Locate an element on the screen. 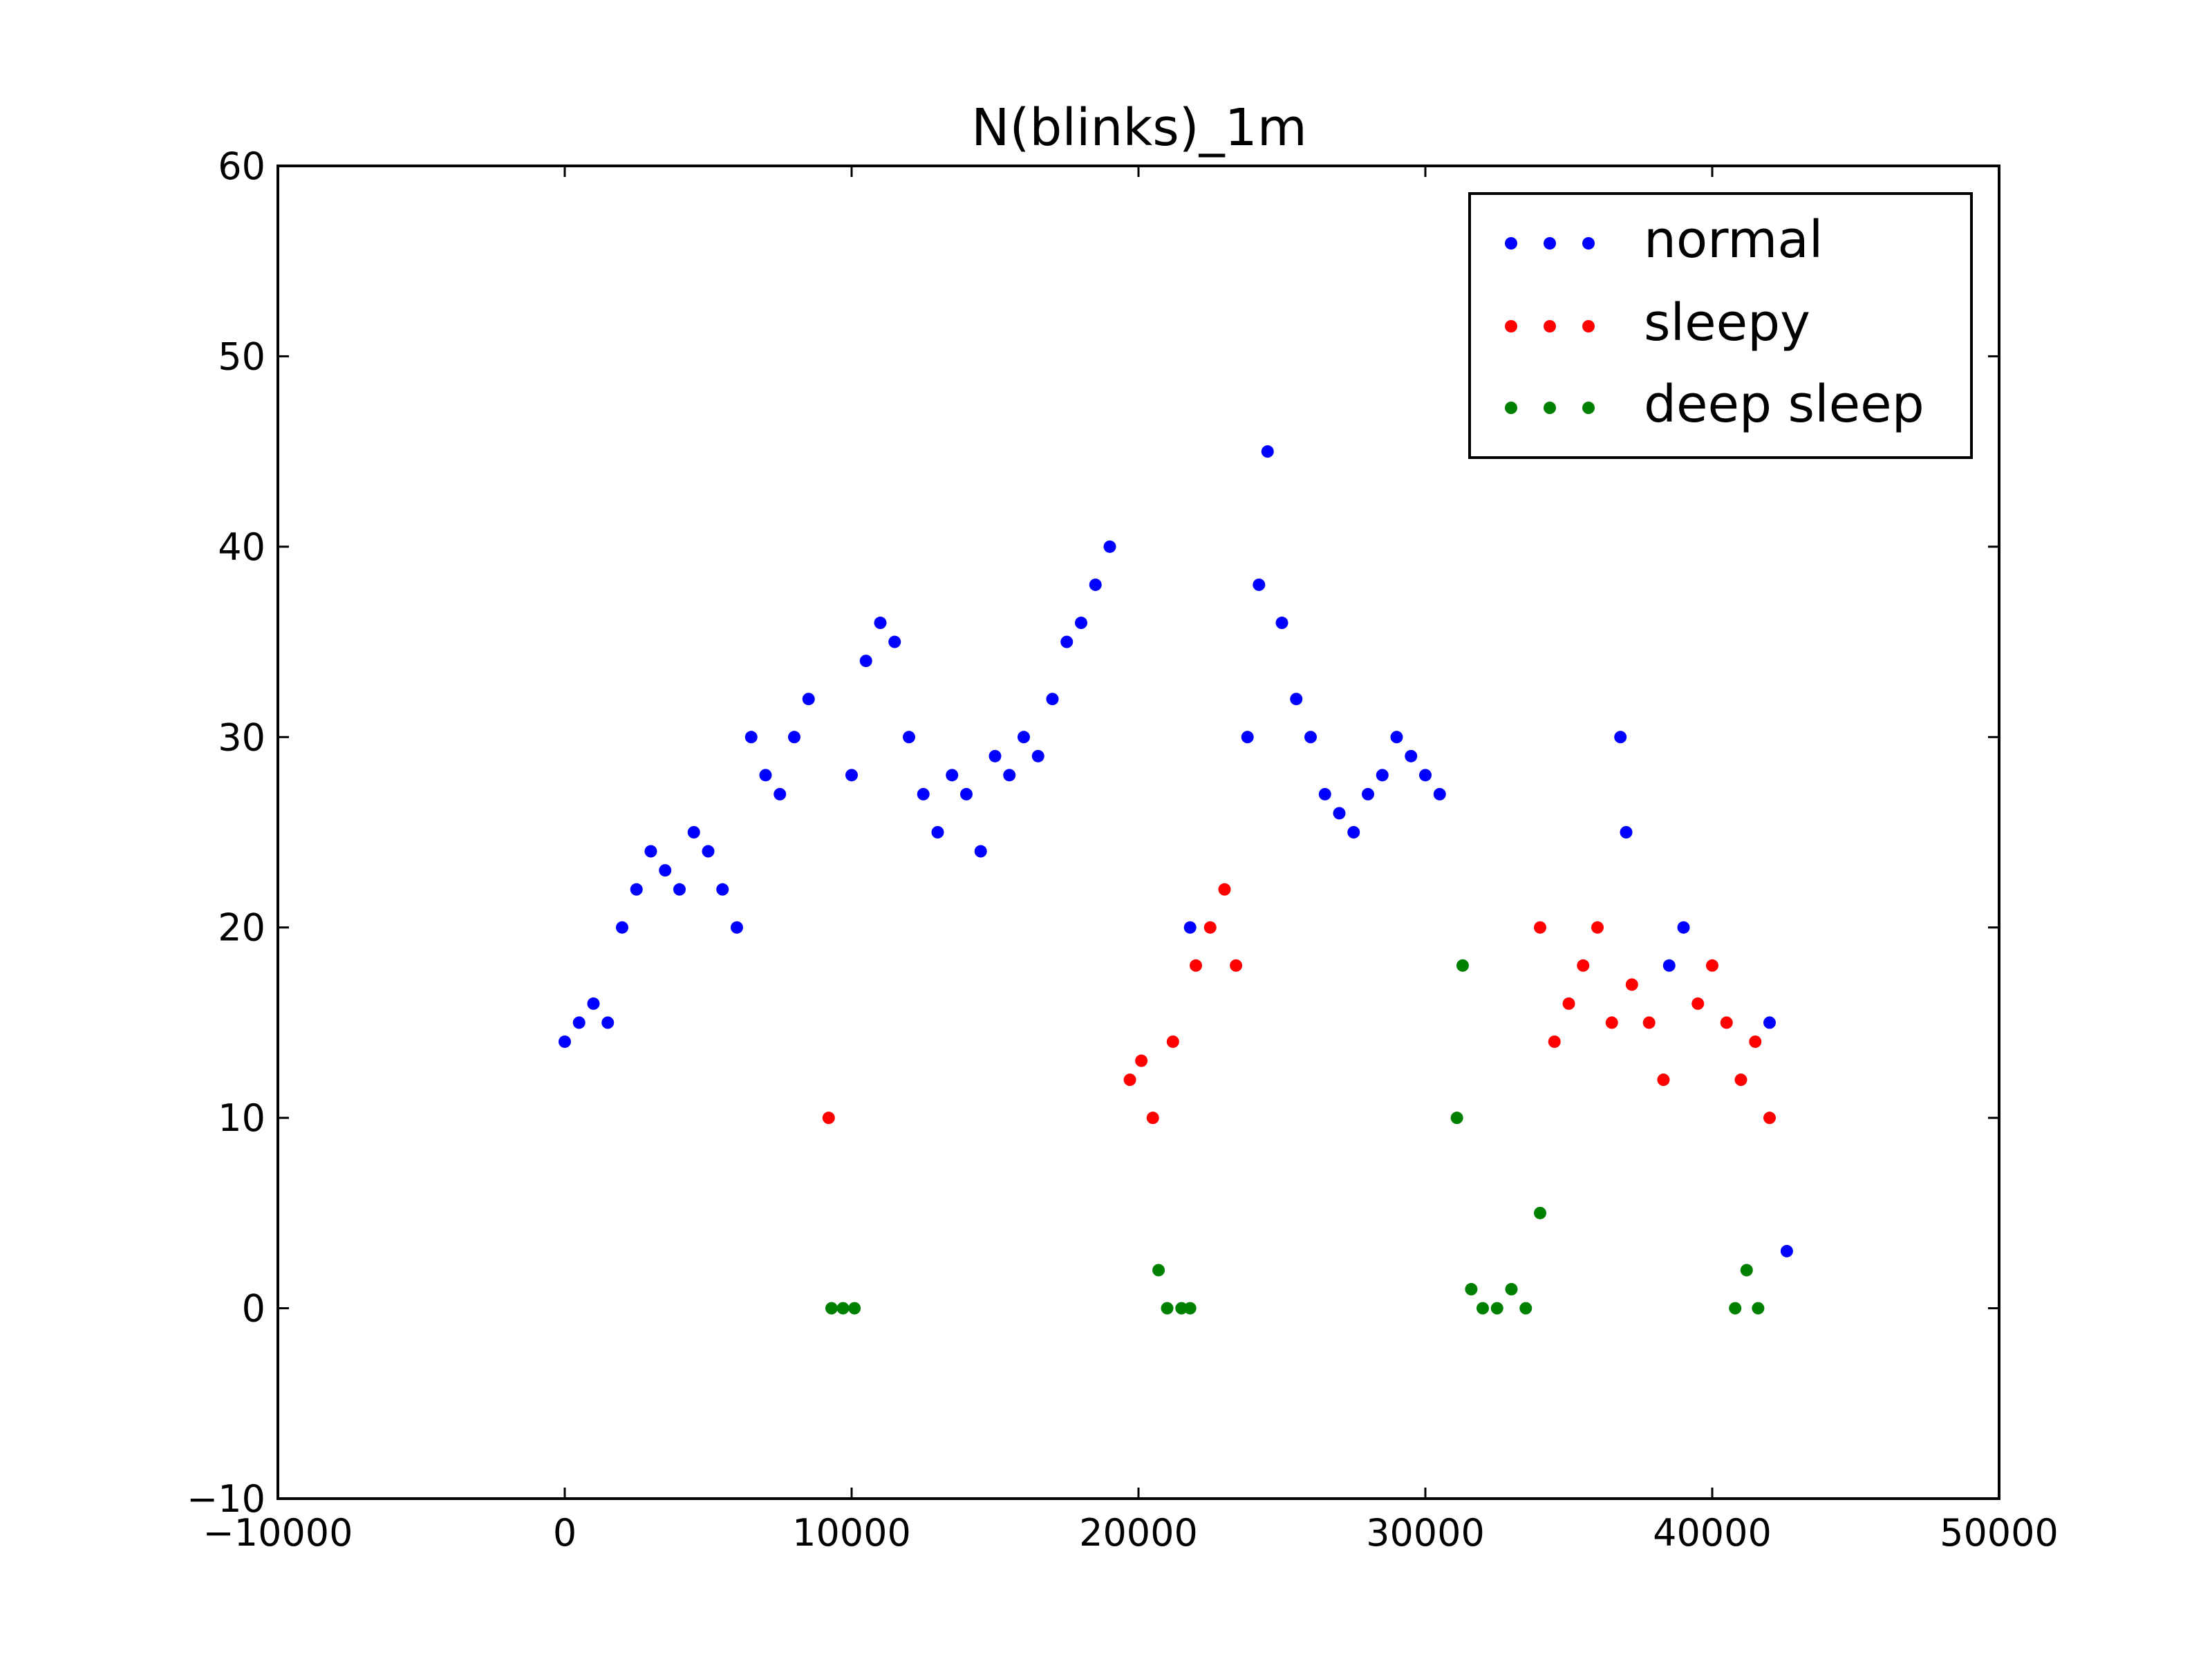 This screenshot has height=1659, width=2212. legend-markers is located at coordinates (1550, 325).